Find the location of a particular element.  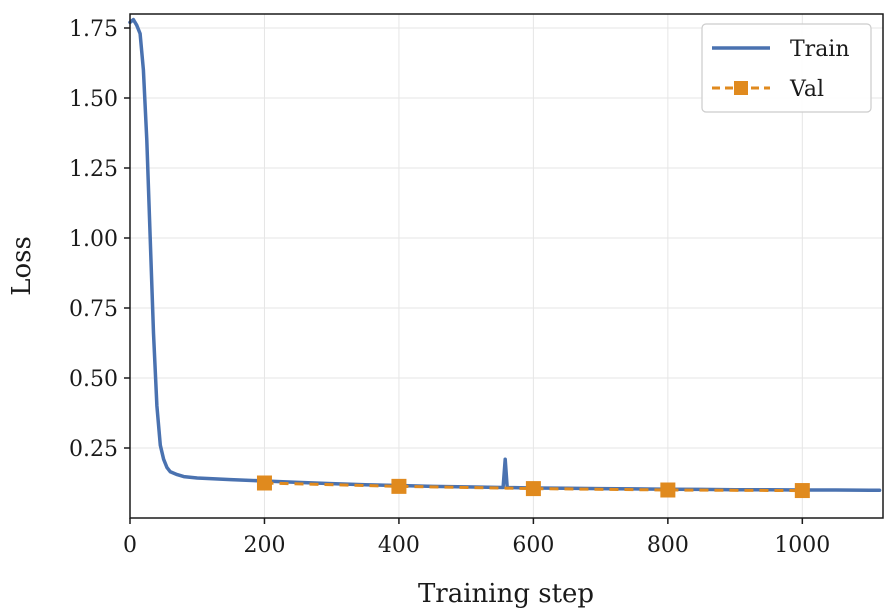

legend-val-marker is located at coordinates (741, 88).